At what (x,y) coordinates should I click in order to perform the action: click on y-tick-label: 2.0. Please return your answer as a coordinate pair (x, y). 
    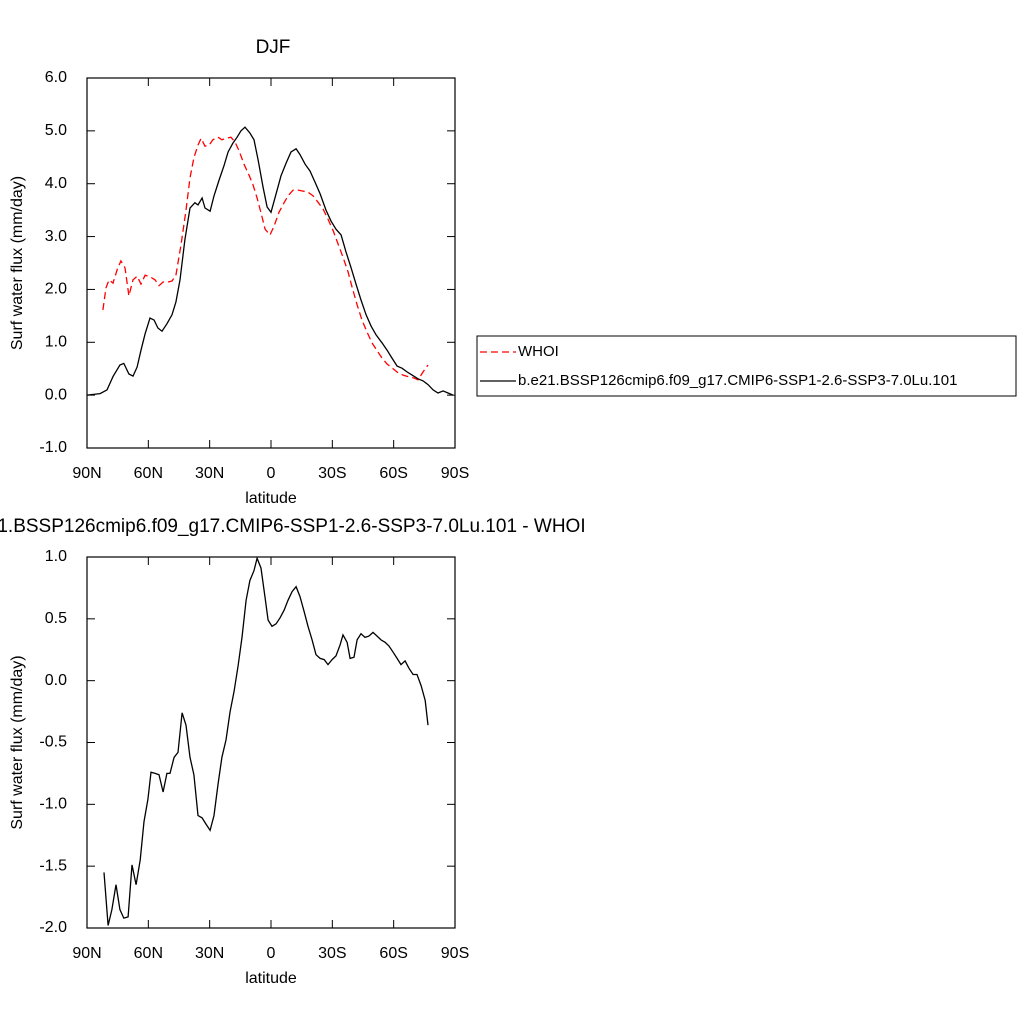
    Looking at the image, I should click on (56, 289).